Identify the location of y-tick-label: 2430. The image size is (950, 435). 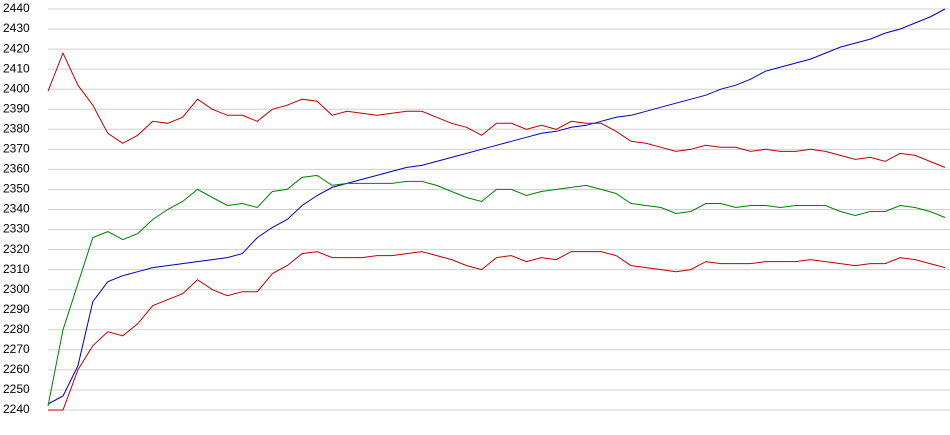
(16, 28).